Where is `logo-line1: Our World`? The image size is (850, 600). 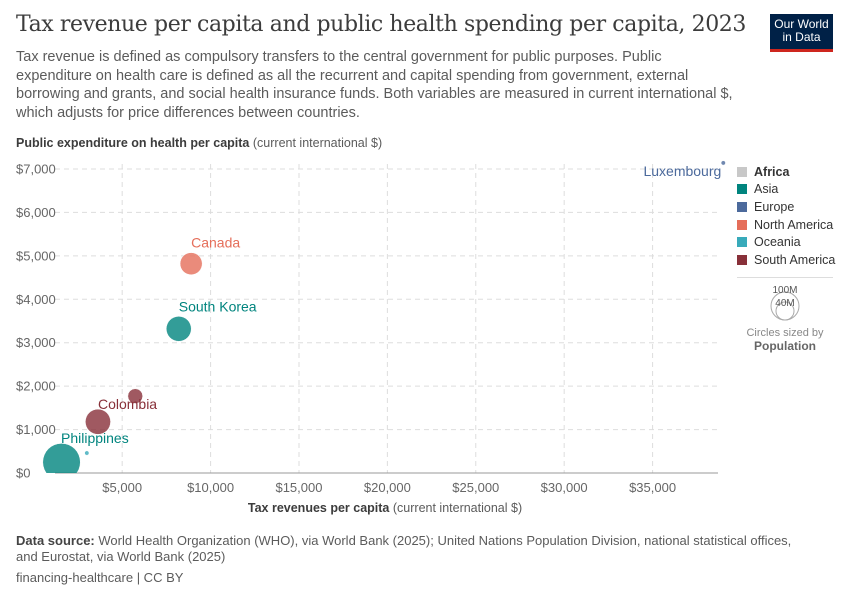 logo-line1: Our World is located at coordinates (801, 24).